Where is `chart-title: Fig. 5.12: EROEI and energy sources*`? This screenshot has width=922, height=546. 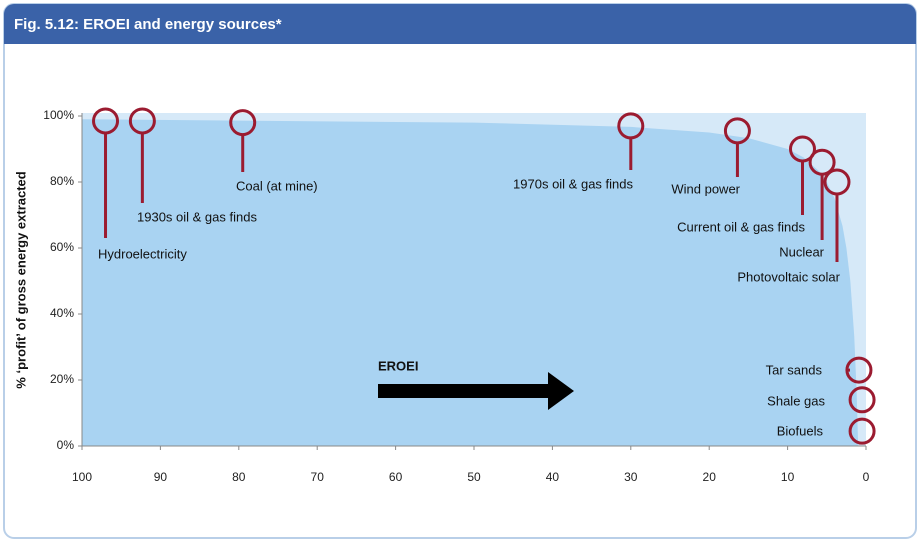
chart-title: Fig. 5.12: EROEI and energy sources* is located at coordinates (148, 24).